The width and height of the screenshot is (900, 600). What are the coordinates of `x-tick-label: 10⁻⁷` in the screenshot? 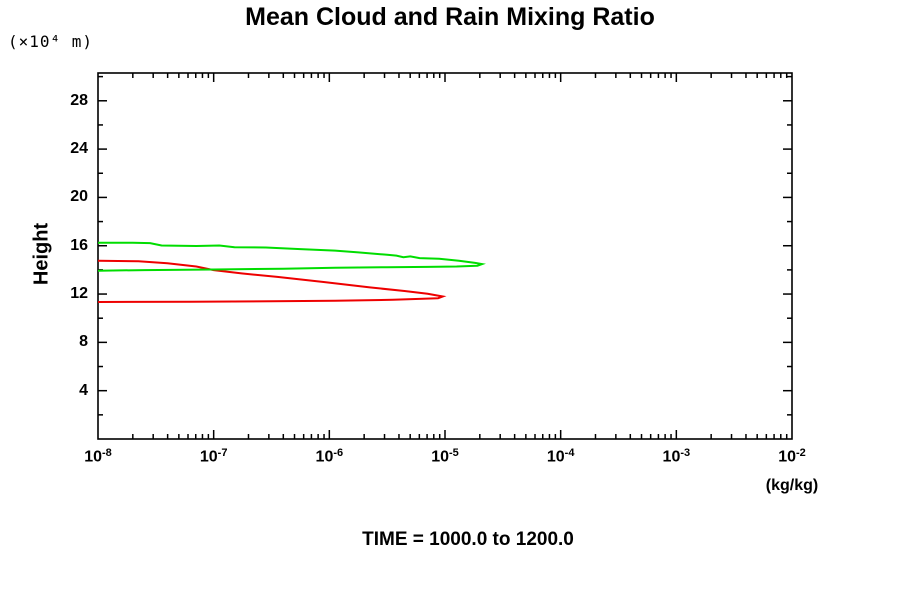 It's located at (213, 456).